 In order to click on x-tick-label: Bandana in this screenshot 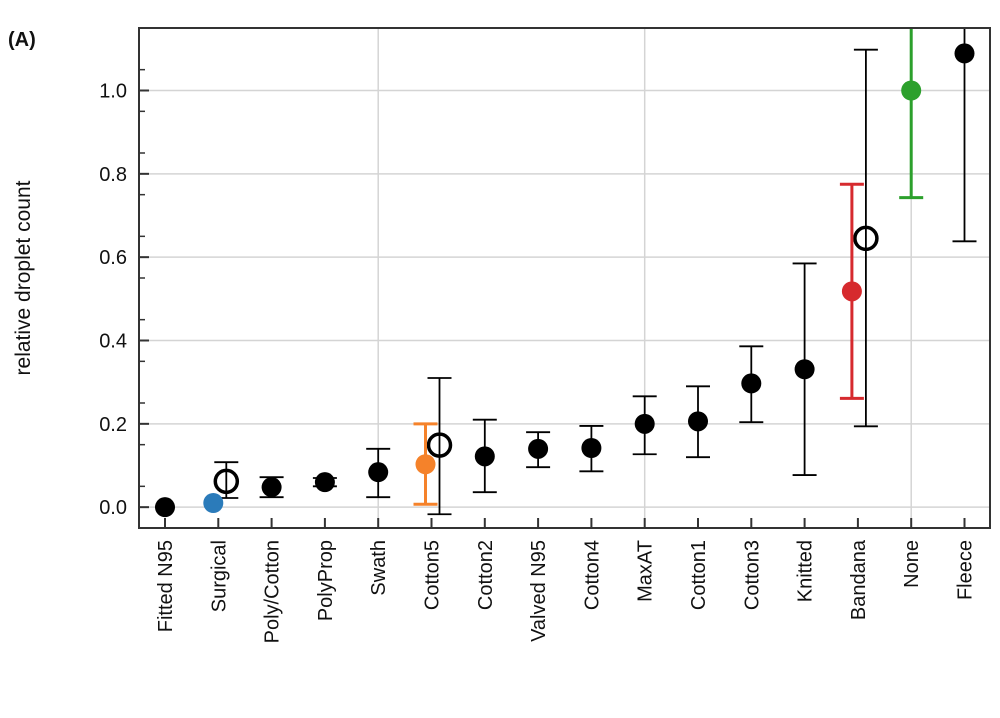, I will do `click(859, 579)`.